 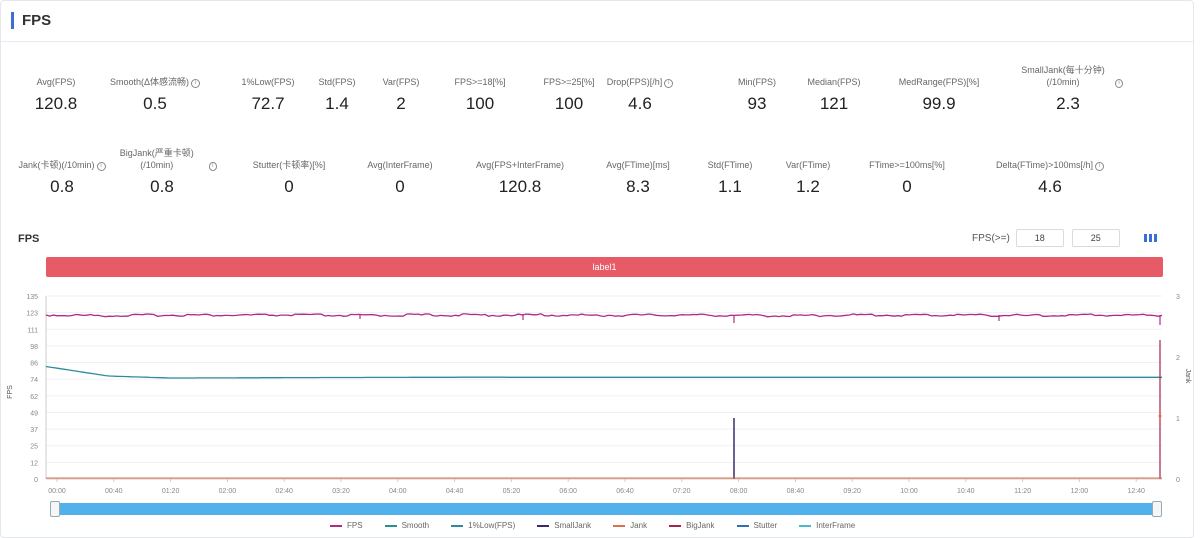 What do you see at coordinates (630, 525) in the screenshot?
I see `legend-item: Jank` at bounding box center [630, 525].